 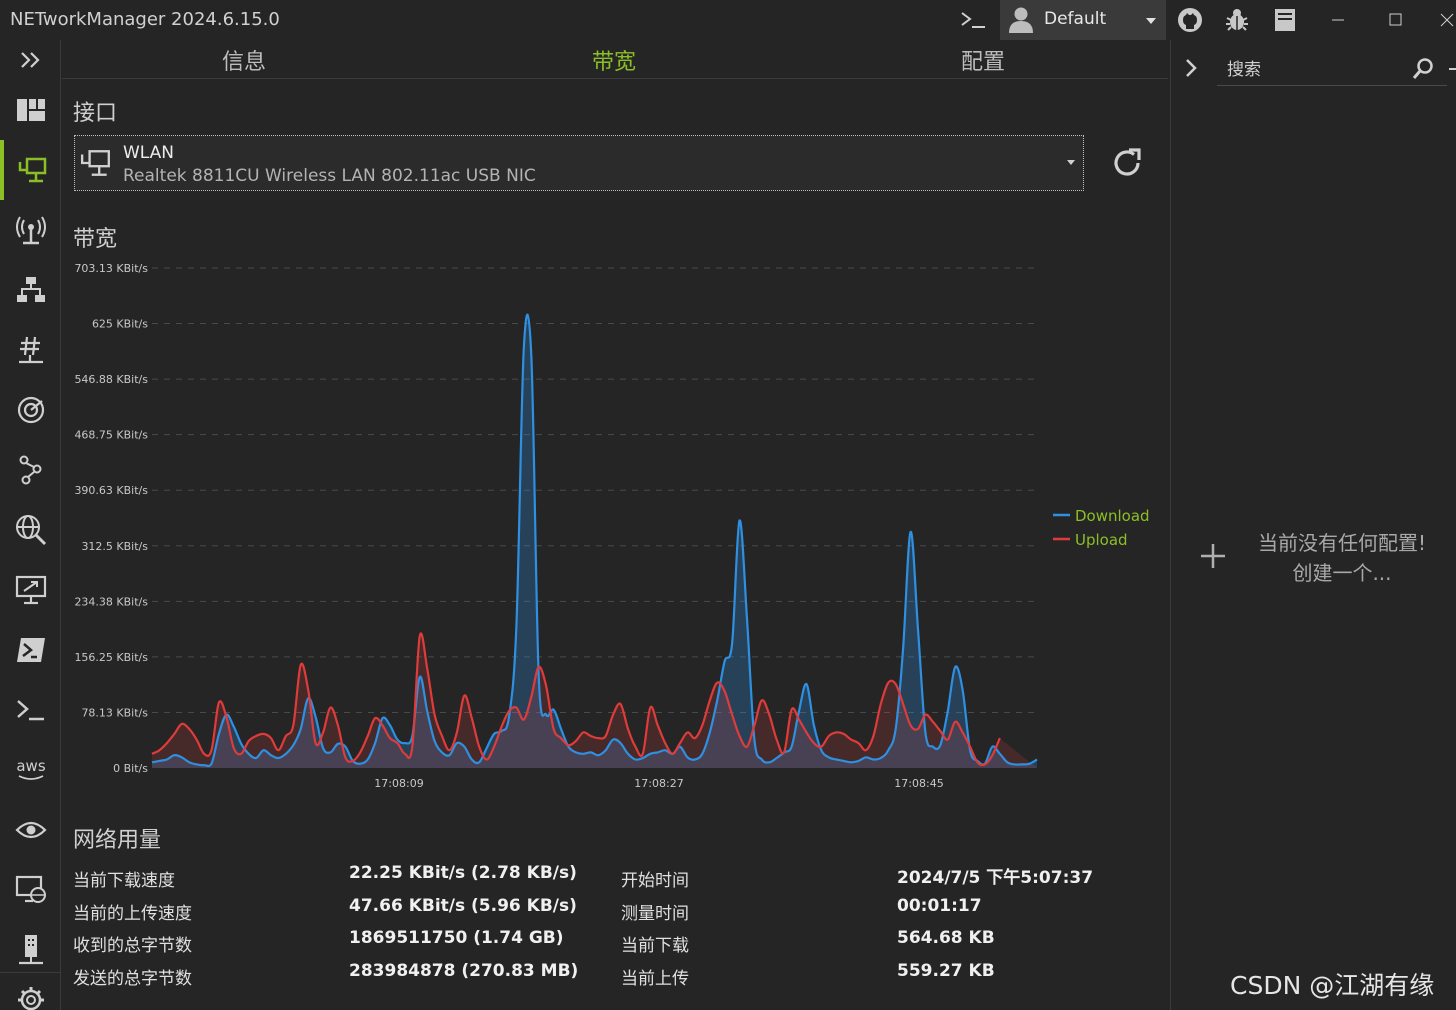 I want to click on sidebar-item-ip-scanner, so click(x=30, y=290).